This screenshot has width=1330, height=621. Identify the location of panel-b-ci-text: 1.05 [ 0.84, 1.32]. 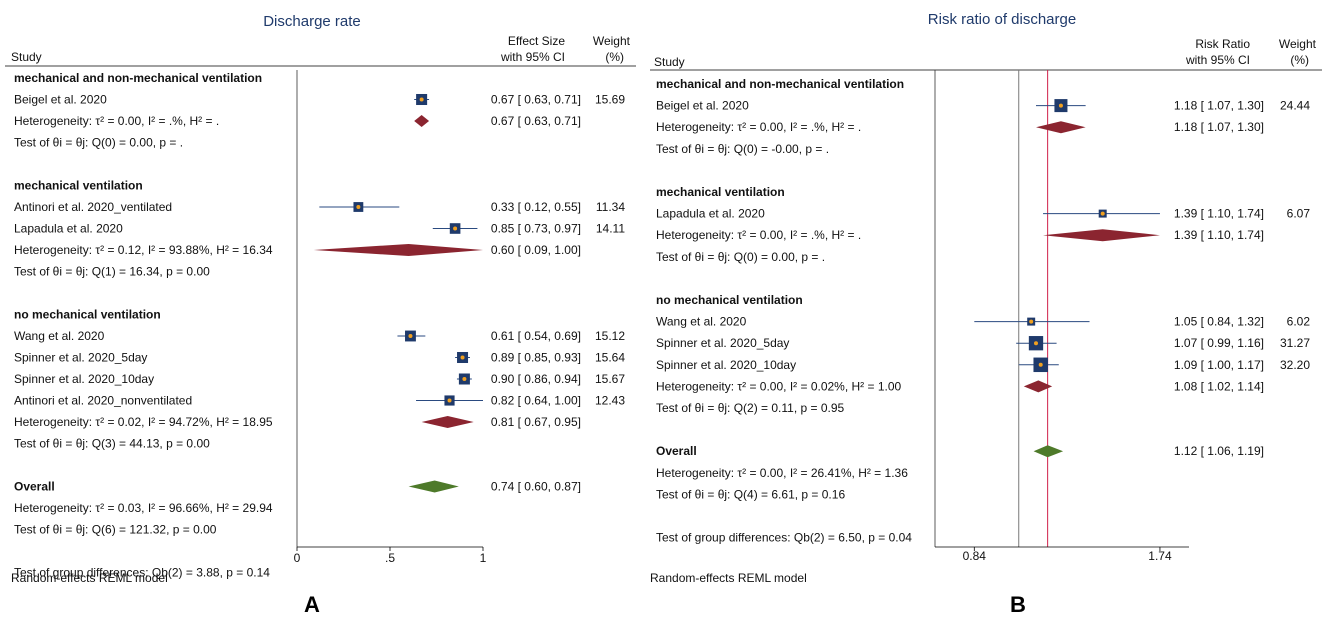
(1219, 322).